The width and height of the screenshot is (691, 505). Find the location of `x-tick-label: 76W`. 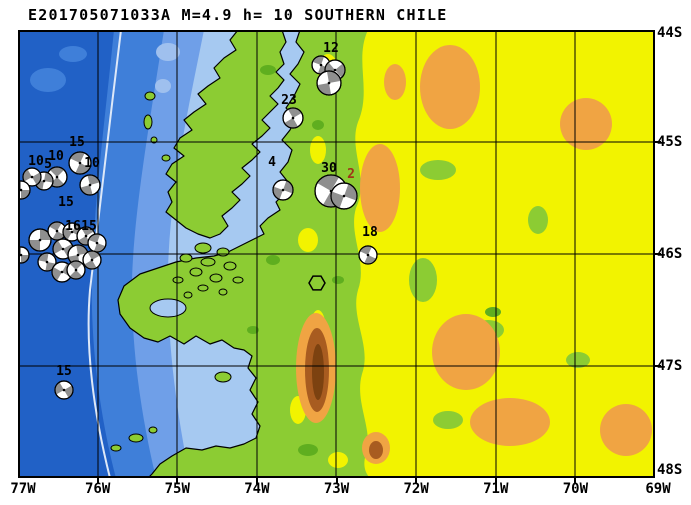

x-tick-label: 76W is located at coordinates (97, 489).